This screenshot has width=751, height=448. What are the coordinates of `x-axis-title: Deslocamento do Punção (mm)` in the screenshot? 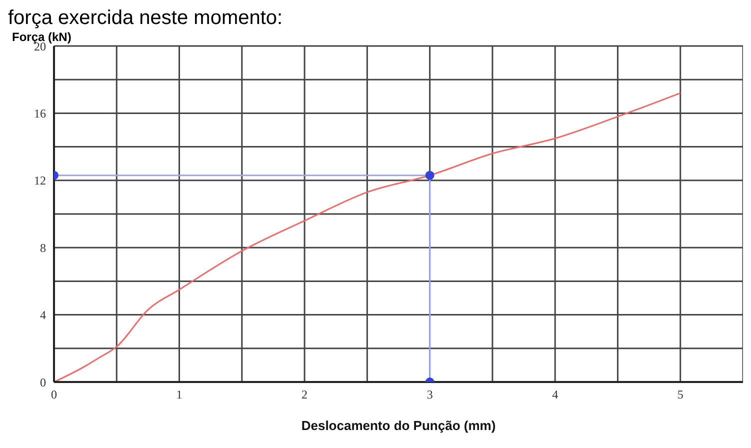 It's located at (398, 425).